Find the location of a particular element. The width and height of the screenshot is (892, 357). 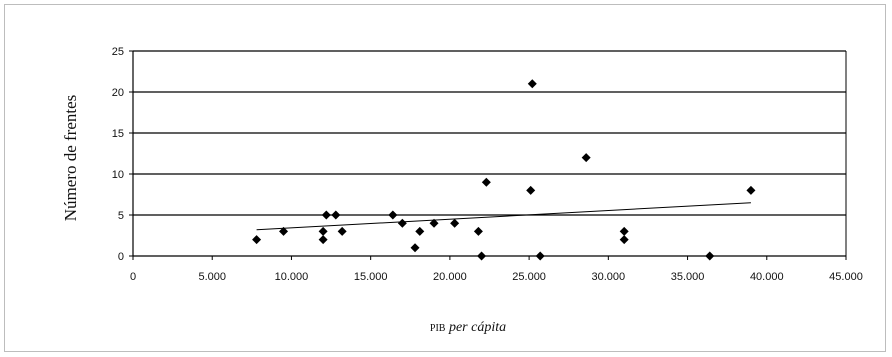

y-tick-label: 10 is located at coordinates (118, 175).